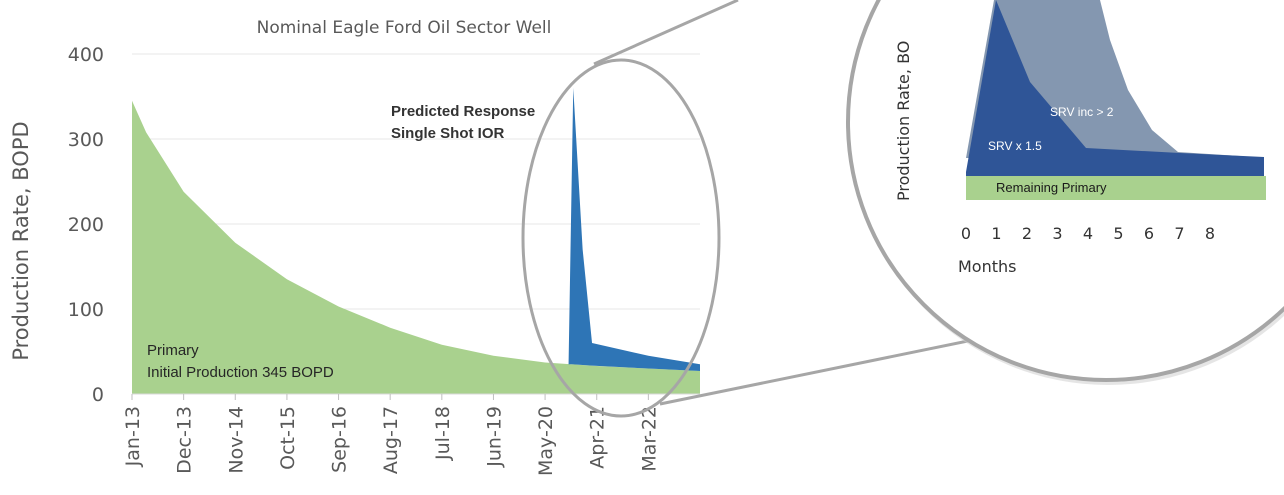 The image size is (1284, 495). What do you see at coordinates (1149, 233) in the screenshot?
I see `inset-x-tick-label: 6` at bounding box center [1149, 233].